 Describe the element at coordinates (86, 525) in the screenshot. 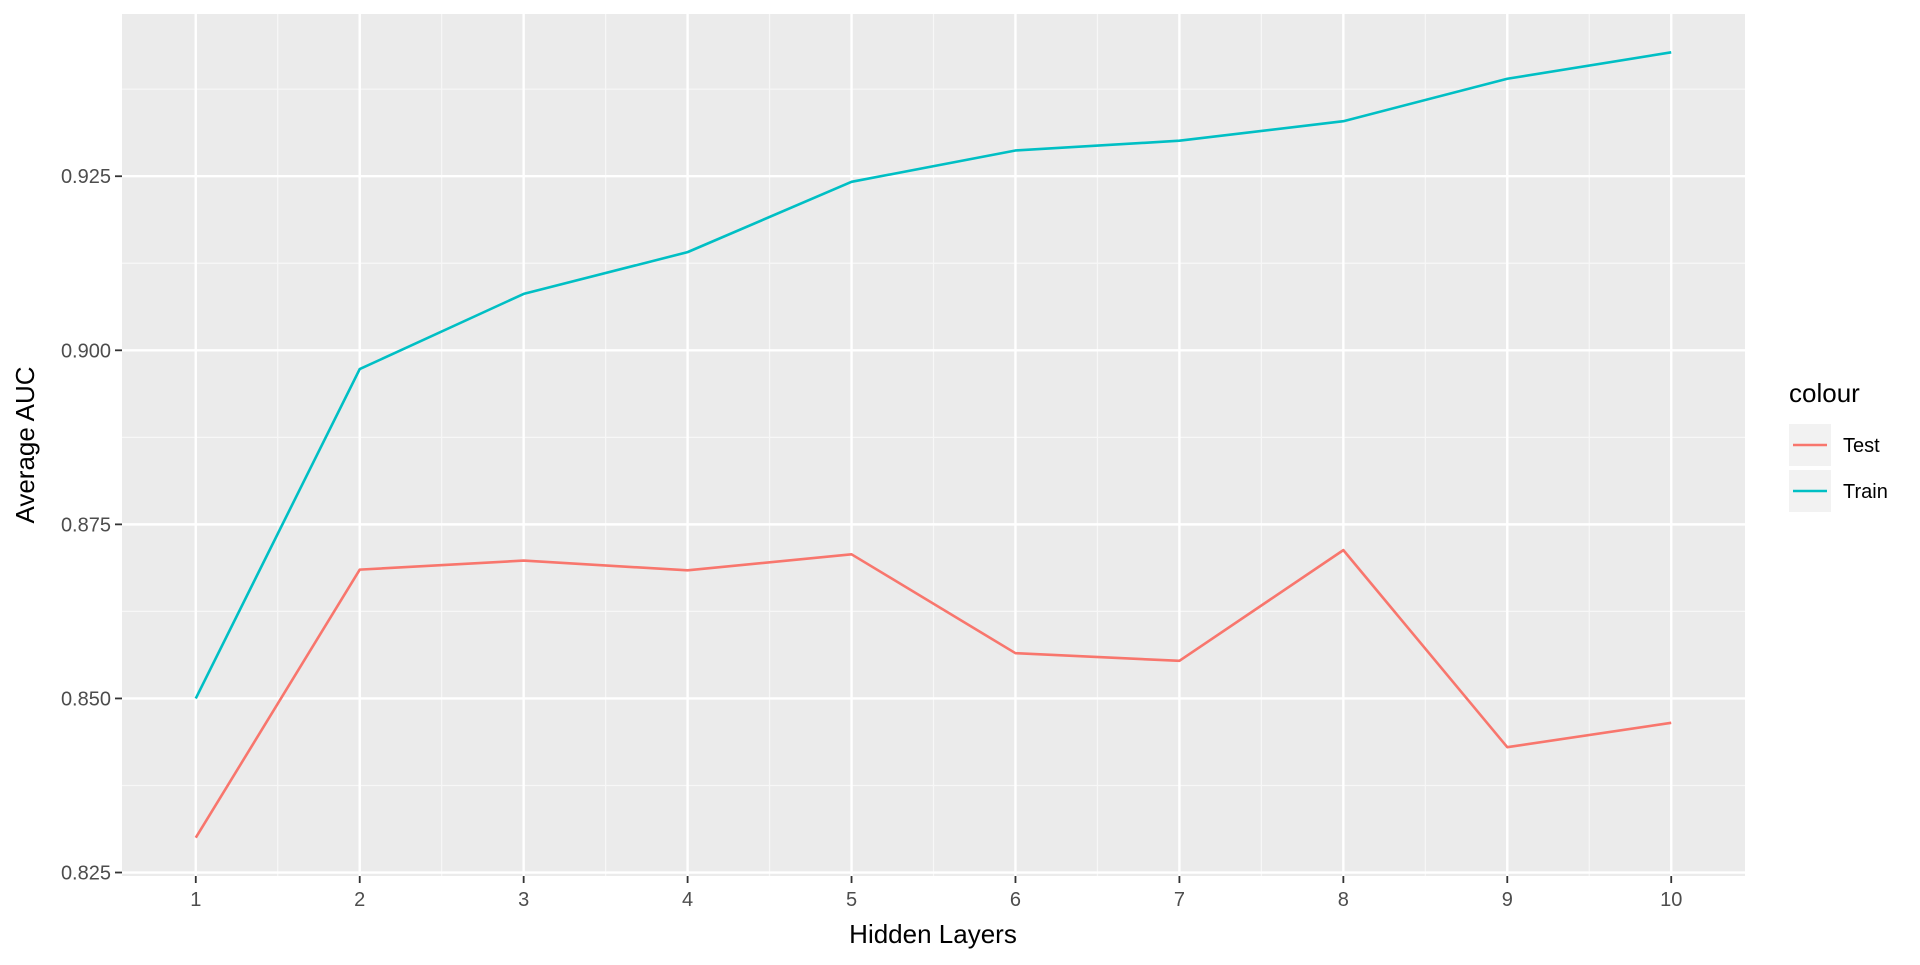

I see `y-tick-label: 0.875` at that location.